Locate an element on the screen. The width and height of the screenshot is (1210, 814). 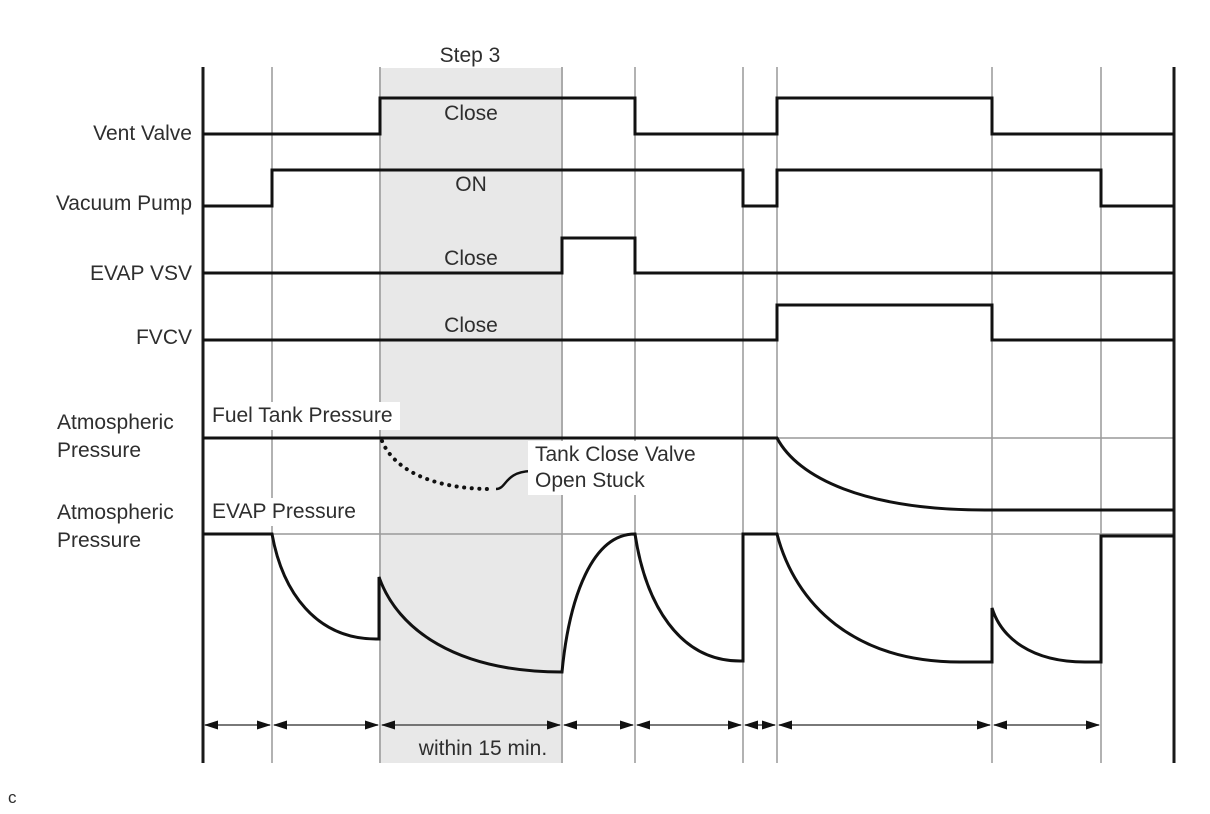
dimension-label-within-15-min: within 15 min. is located at coordinates (483, 748).